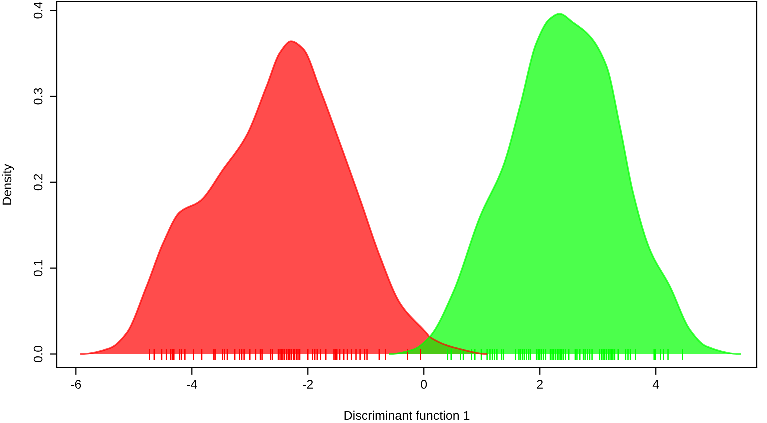 The width and height of the screenshot is (767, 423). What do you see at coordinates (38, 268) in the screenshot?
I see `y-tick-label: 0.1` at bounding box center [38, 268].